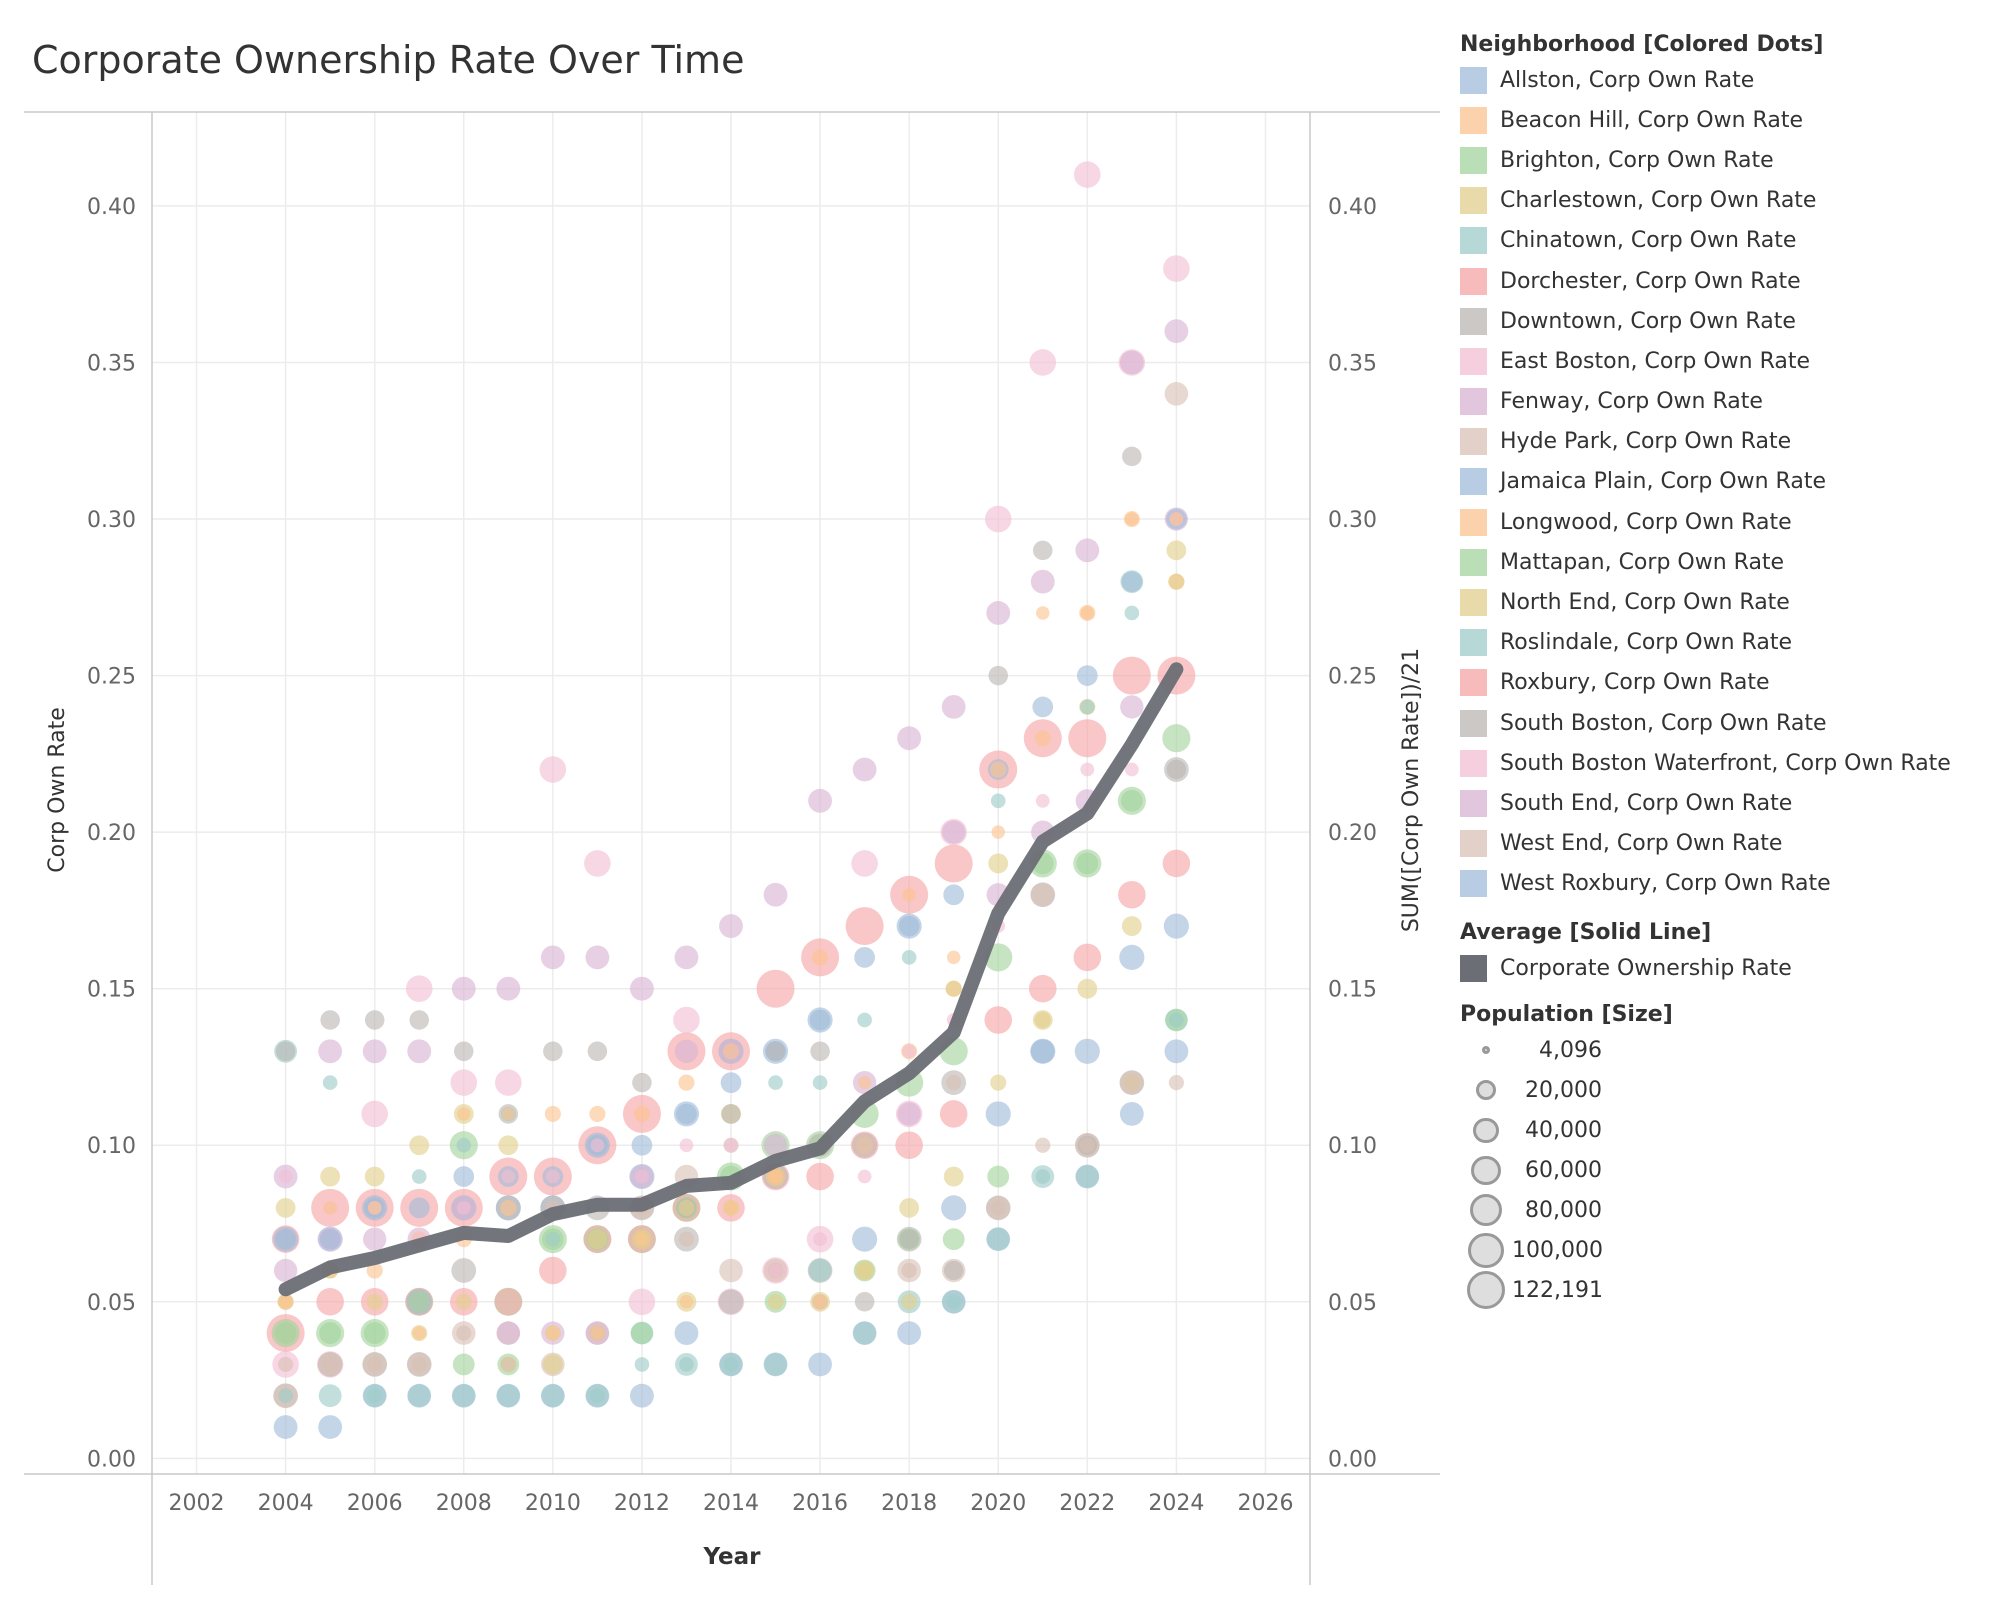 Image resolution: width=2000 pixels, height=1600 pixels. What do you see at coordinates (1730, 442) in the screenshot?
I see `legend-item: Hyde Park, Corp Own Rate` at bounding box center [1730, 442].